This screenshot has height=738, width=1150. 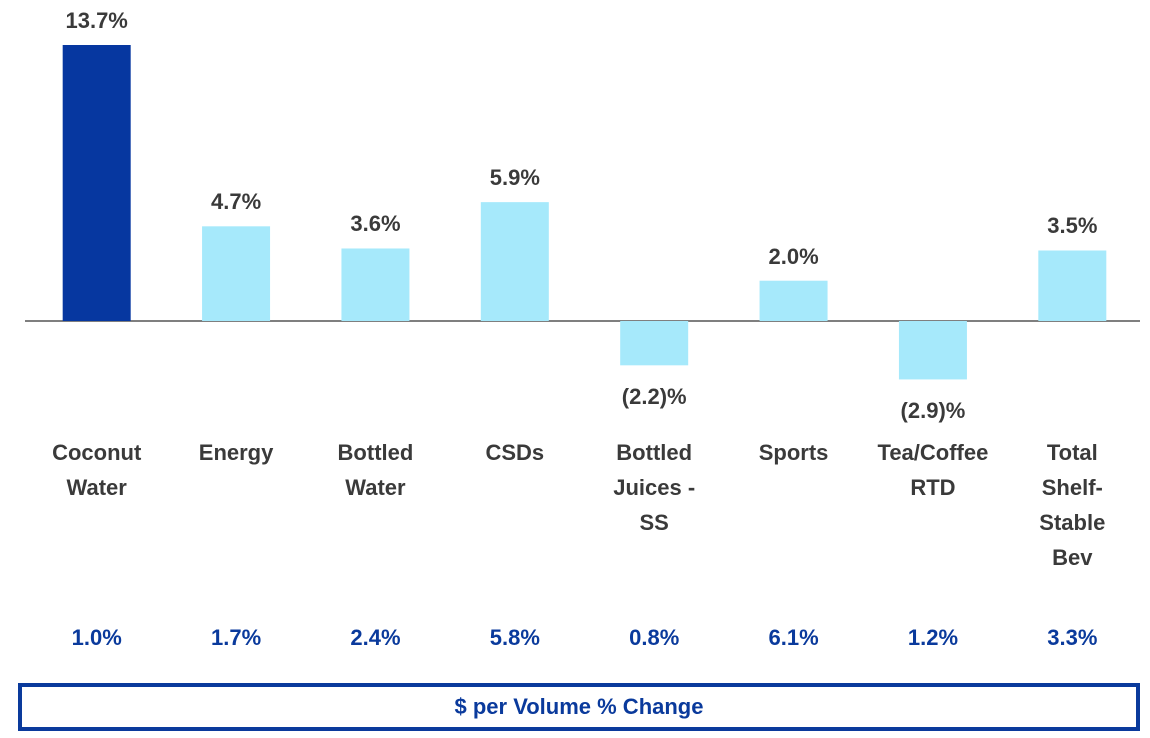 I want to click on category-label: CSDs, so click(x=515, y=452).